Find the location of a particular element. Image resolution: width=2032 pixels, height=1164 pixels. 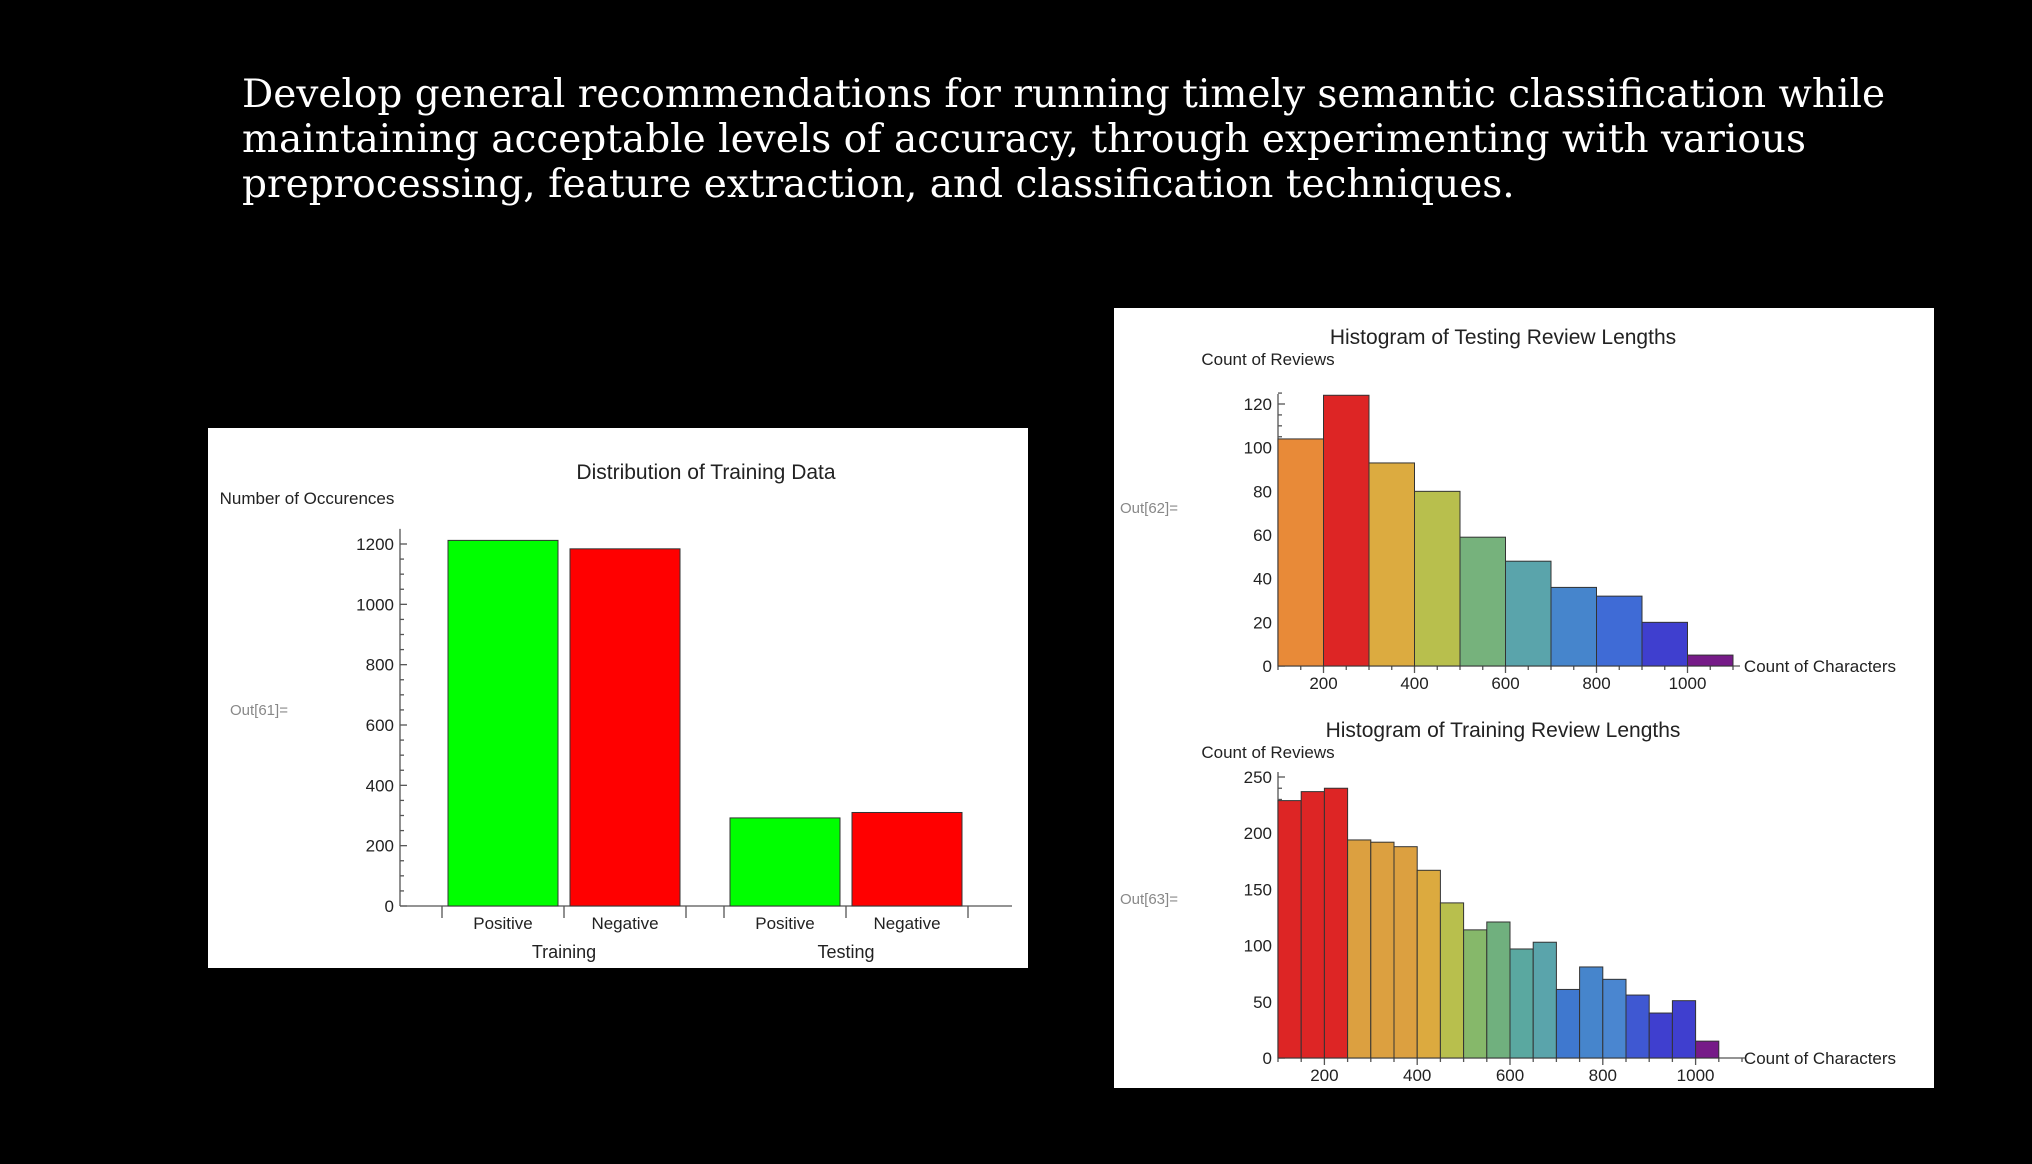

y-tick-label: 120 is located at coordinates (1258, 404).